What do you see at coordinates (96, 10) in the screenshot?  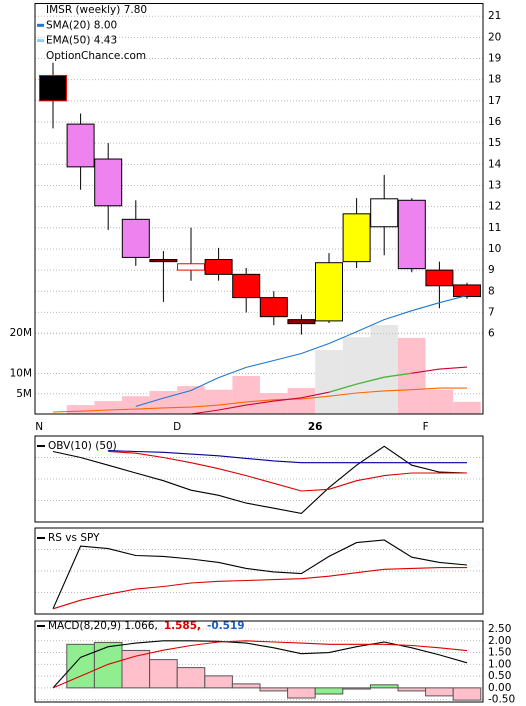 I see `legend-label: IMSR (weekly) 7.80` at bounding box center [96, 10].